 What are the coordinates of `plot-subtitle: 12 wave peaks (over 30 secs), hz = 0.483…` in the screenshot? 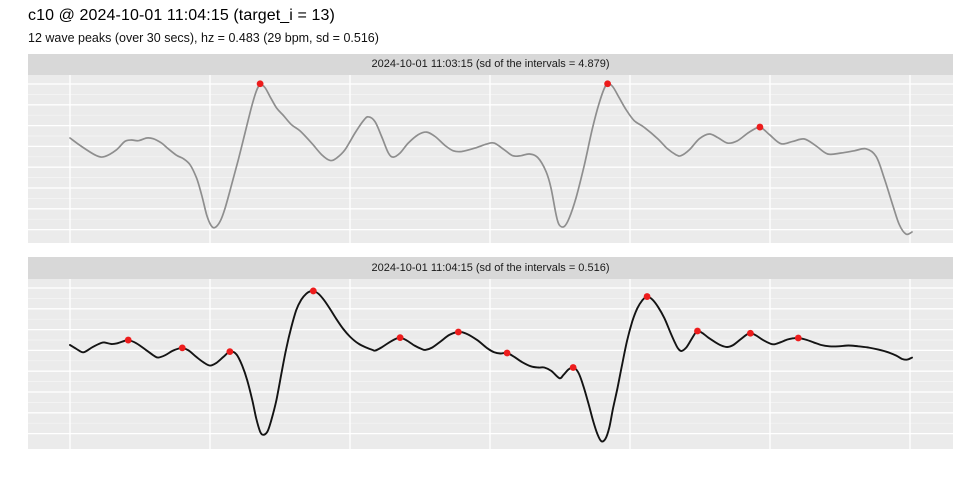 It's located at (203, 38).